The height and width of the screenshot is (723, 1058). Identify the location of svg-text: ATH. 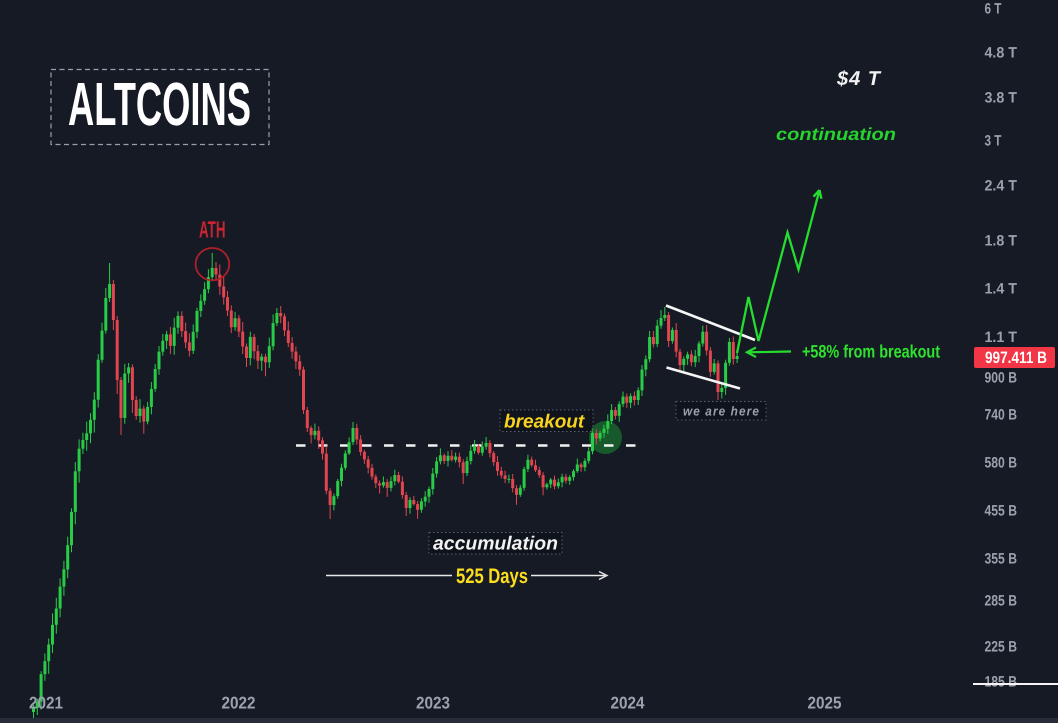
(212, 230).